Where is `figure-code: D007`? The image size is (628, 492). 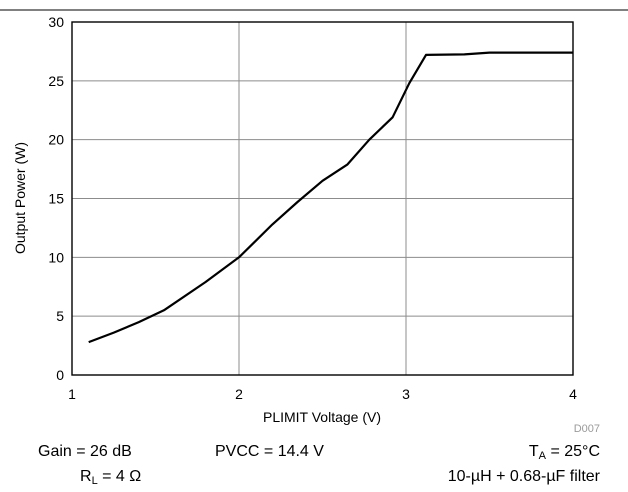
figure-code: D007 is located at coordinates (587, 429).